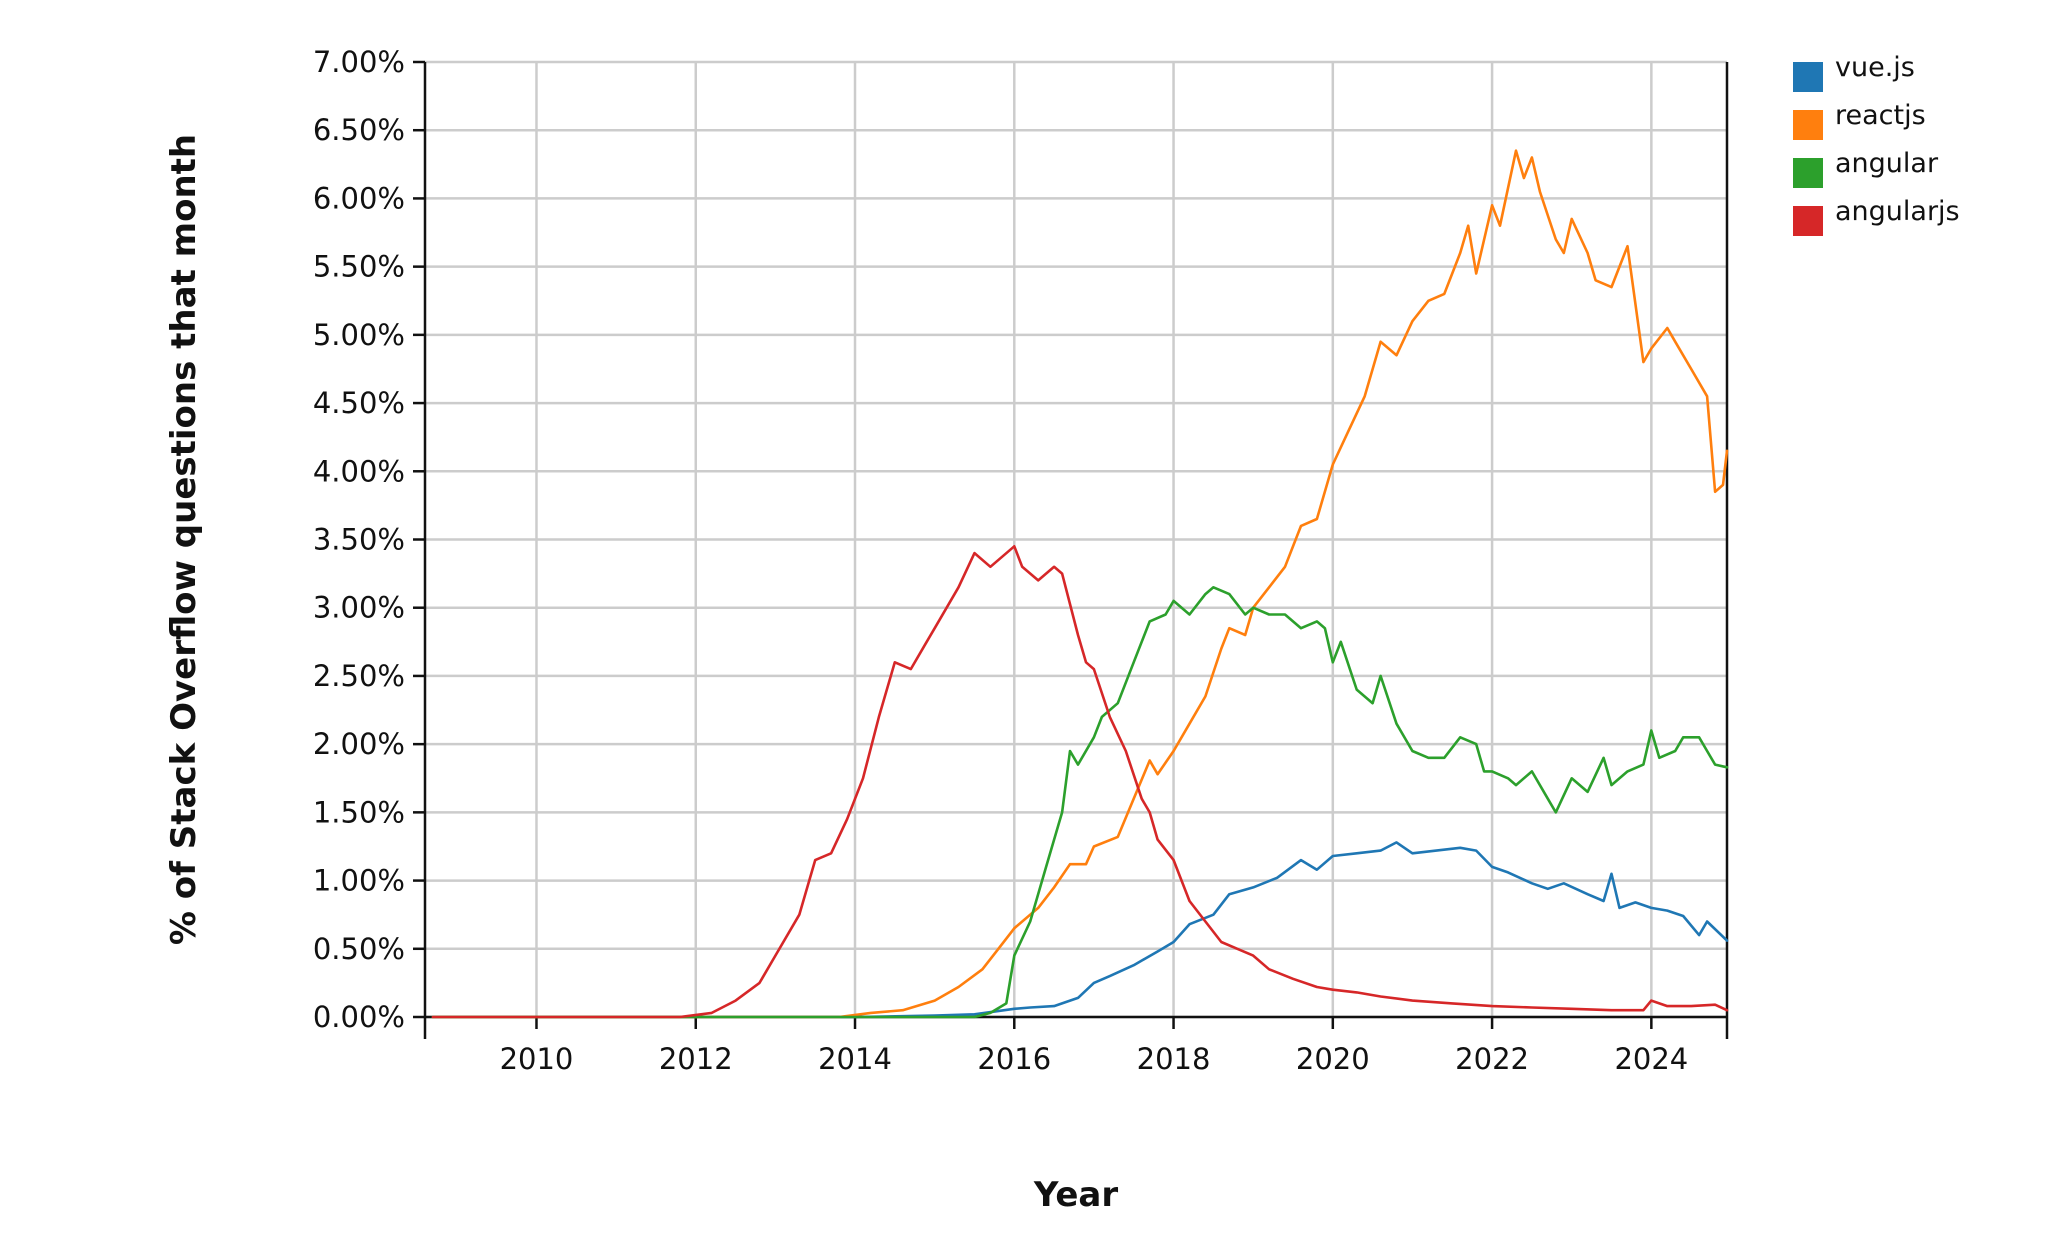 The image size is (2048, 1241). What do you see at coordinates (1333, 1059) in the screenshot?
I see `x-tick-label: 2020` at bounding box center [1333, 1059].